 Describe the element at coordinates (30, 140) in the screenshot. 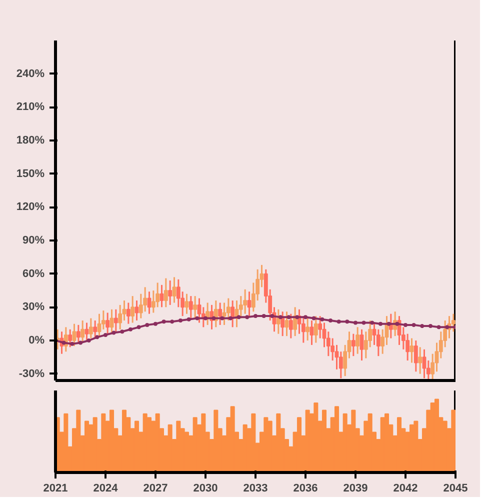

I see `y-tick-label: 180%` at that location.